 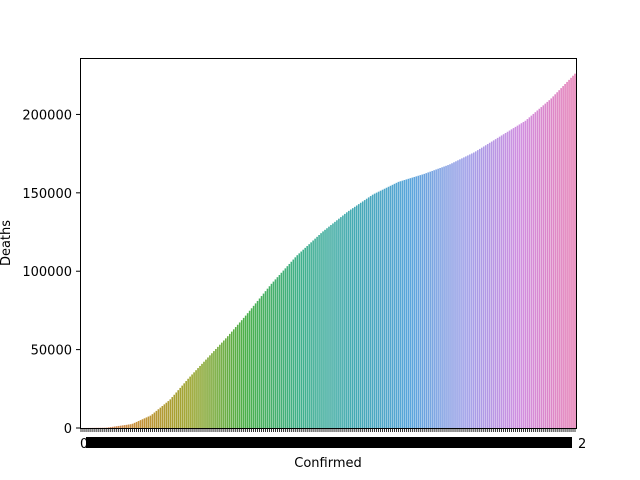 I want to click on x-axis-label: Confirmed, so click(x=328, y=463).